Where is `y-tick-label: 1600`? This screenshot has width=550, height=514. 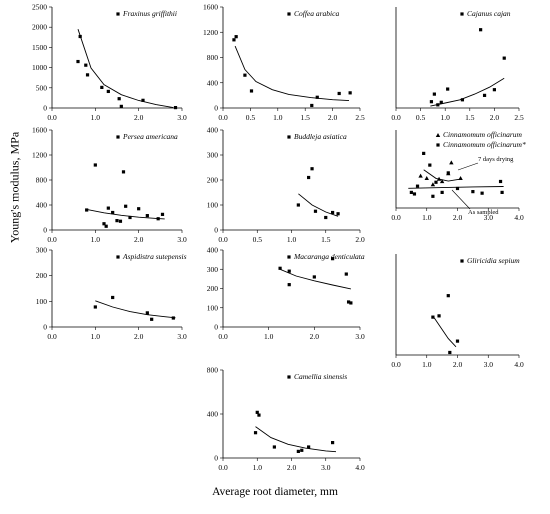 y-tick-label: 1600 is located at coordinates (210, 7).